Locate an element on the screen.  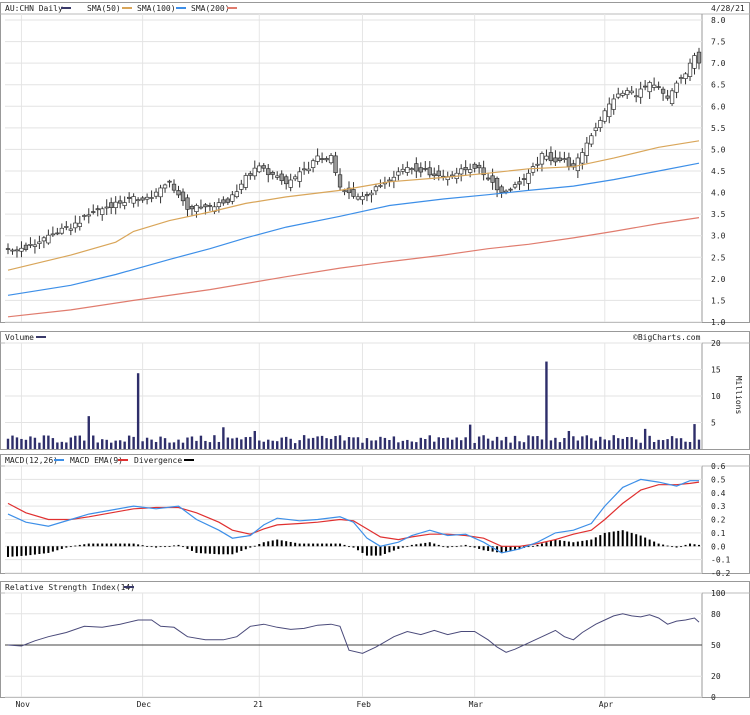
y-tick-label: 3.5 is located at coordinates (718, 214).